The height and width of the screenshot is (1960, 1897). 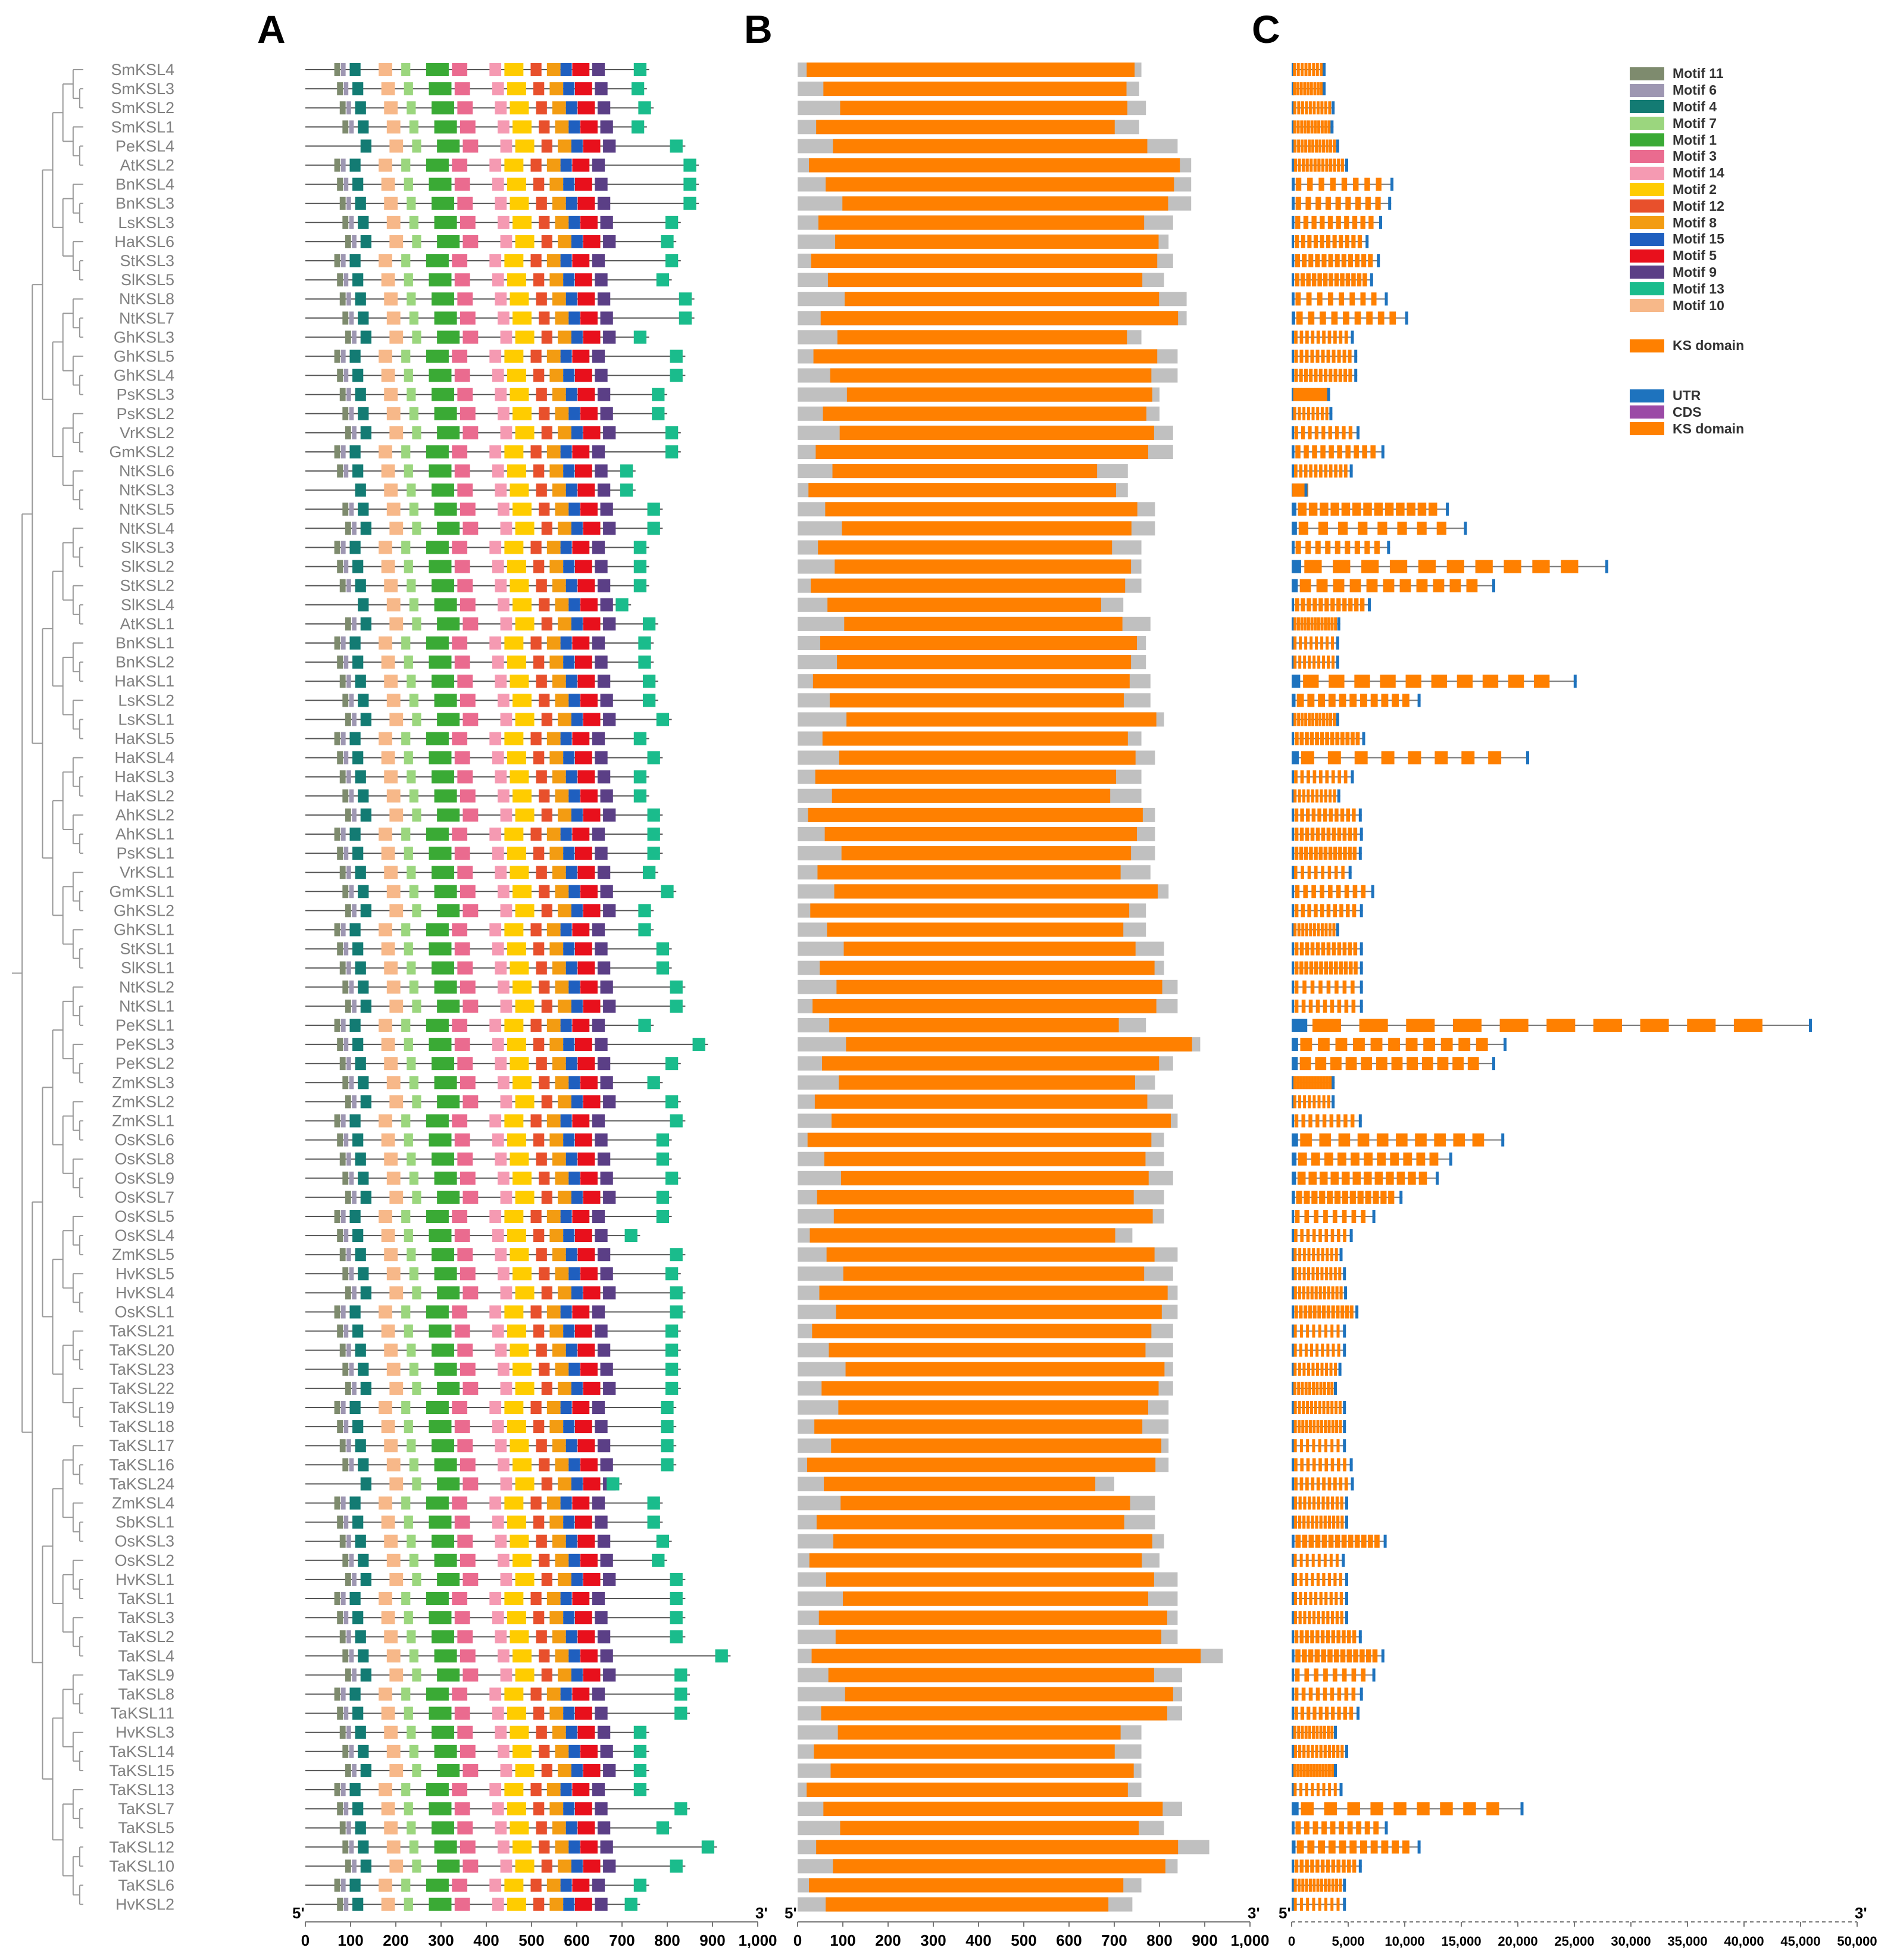 I want to click on axis-tick-label: 30,000, so click(x=1631, y=1941).